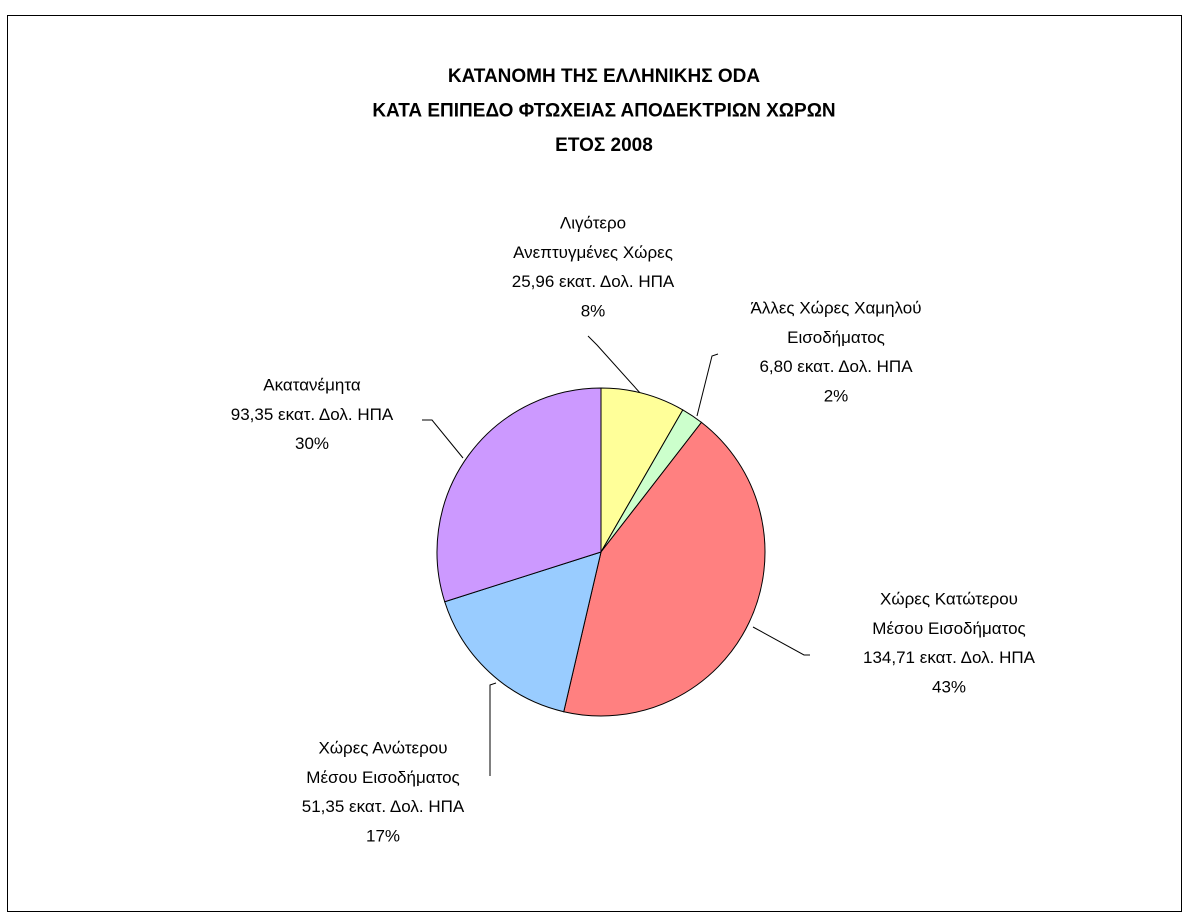  What do you see at coordinates (382, 747) in the screenshot?
I see `slice-label: Χώρες Ανώτερου` at bounding box center [382, 747].